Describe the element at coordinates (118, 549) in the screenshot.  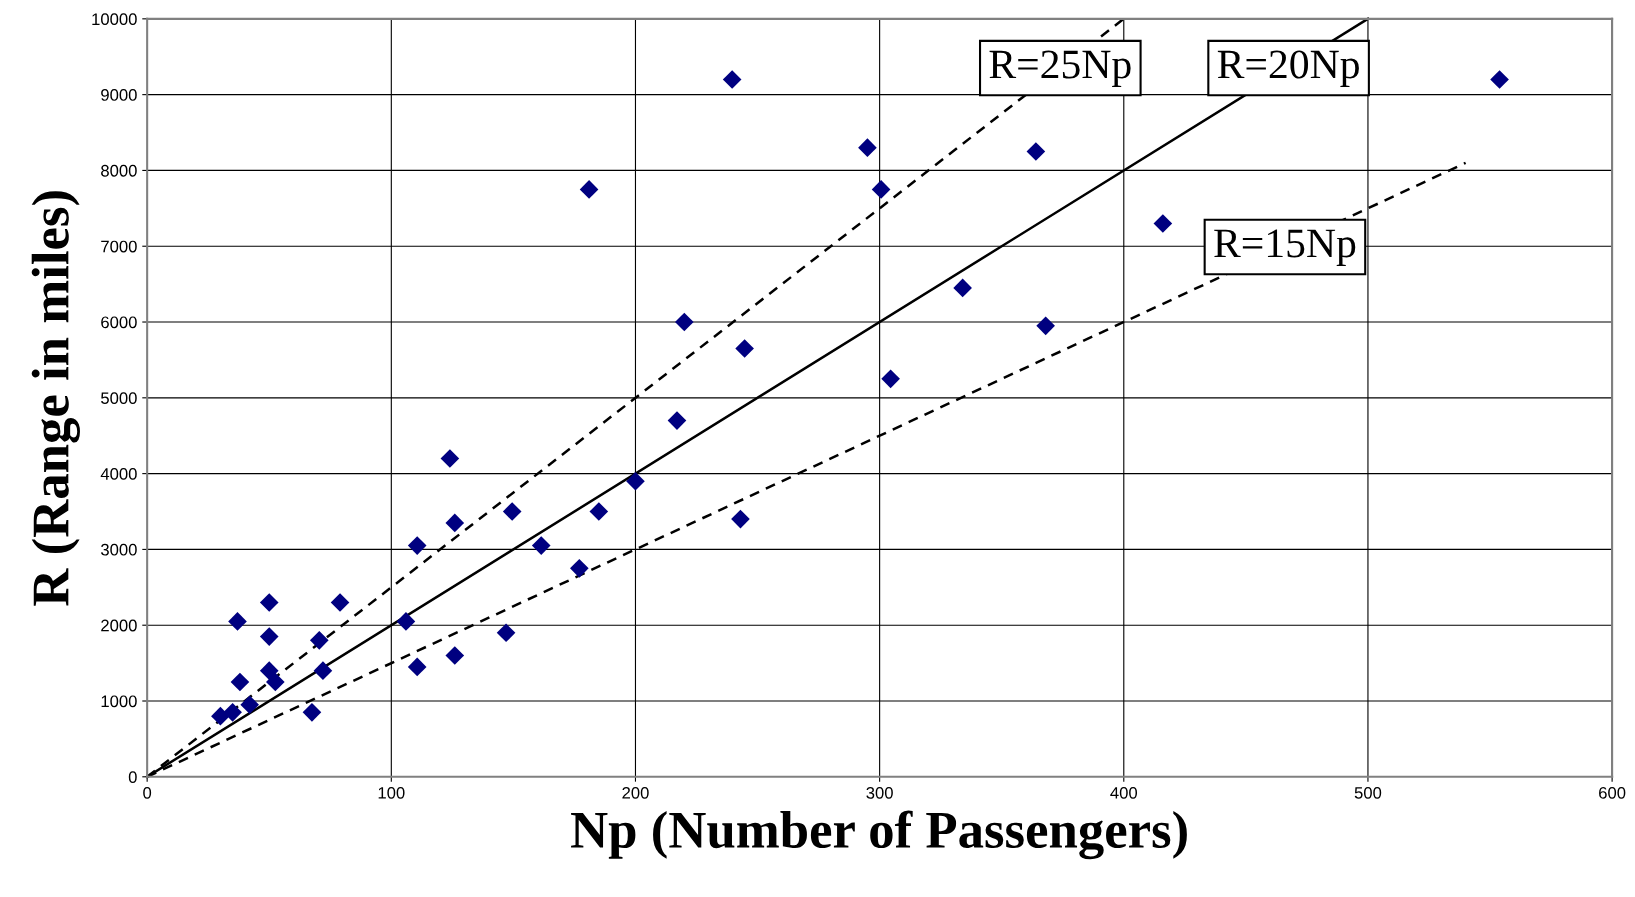
I see `y-tick-label: 3000` at that location.